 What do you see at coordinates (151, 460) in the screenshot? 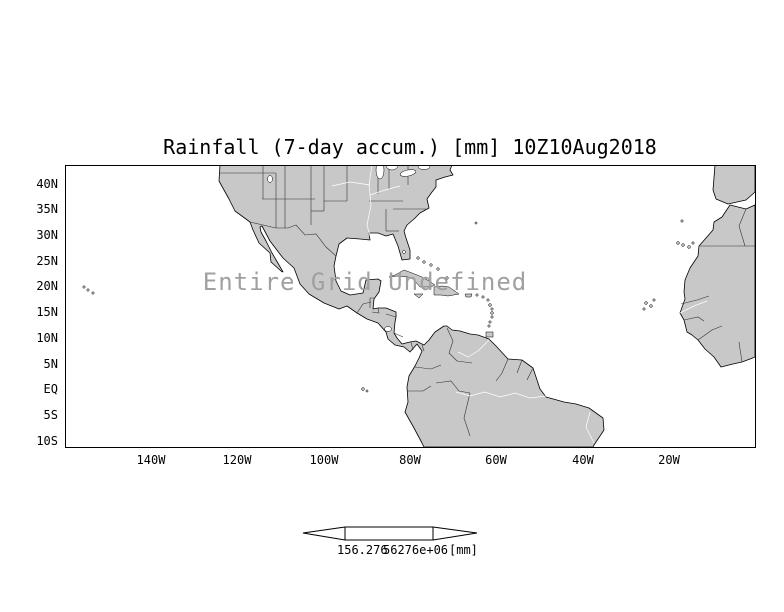
I see `lon-label-140w: 140W` at bounding box center [151, 460].